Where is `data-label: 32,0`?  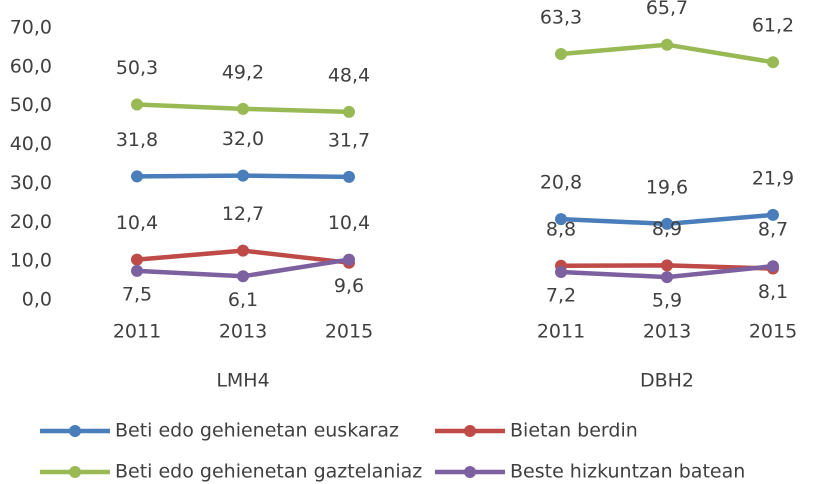 data-label: 32,0 is located at coordinates (243, 139).